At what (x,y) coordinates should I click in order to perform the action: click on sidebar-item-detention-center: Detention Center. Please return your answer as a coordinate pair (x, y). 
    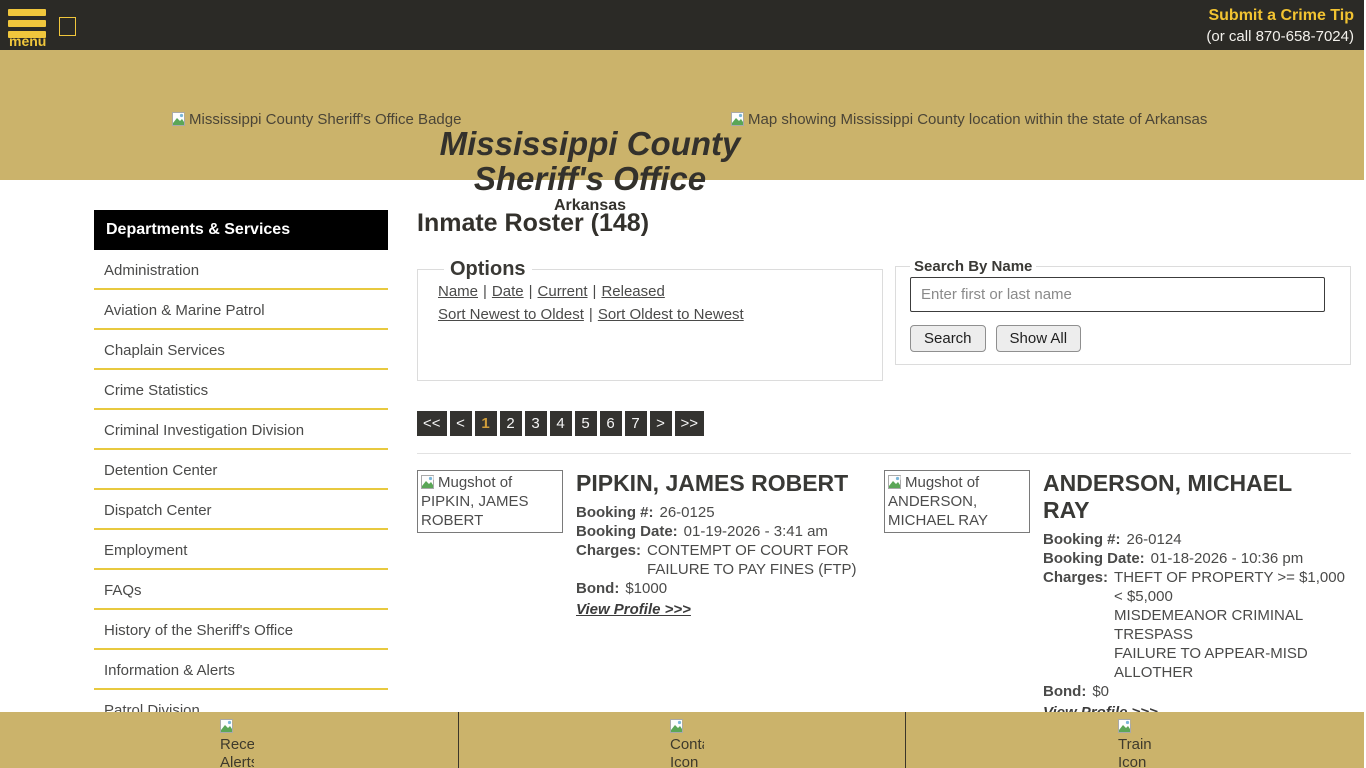
    Looking at the image, I should click on (241, 470).